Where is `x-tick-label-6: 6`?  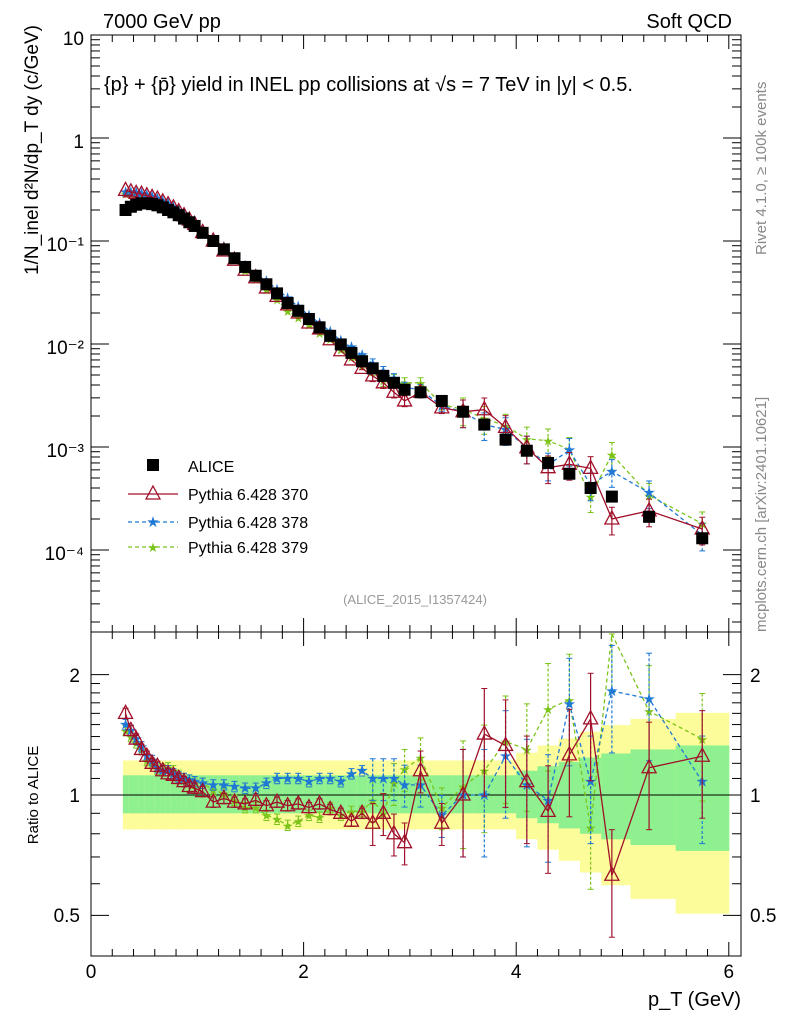 x-tick-label-6: 6 is located at coordinates (729, 972).